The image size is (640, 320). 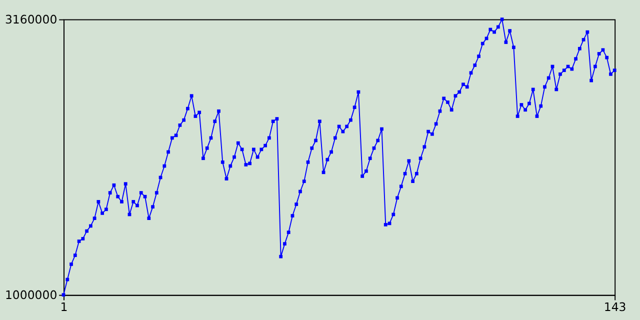 What do you see at coordinates (31, 295) in the screenshot?
I see `y-tick-label: 1000000` at bounding box center [31, 295].